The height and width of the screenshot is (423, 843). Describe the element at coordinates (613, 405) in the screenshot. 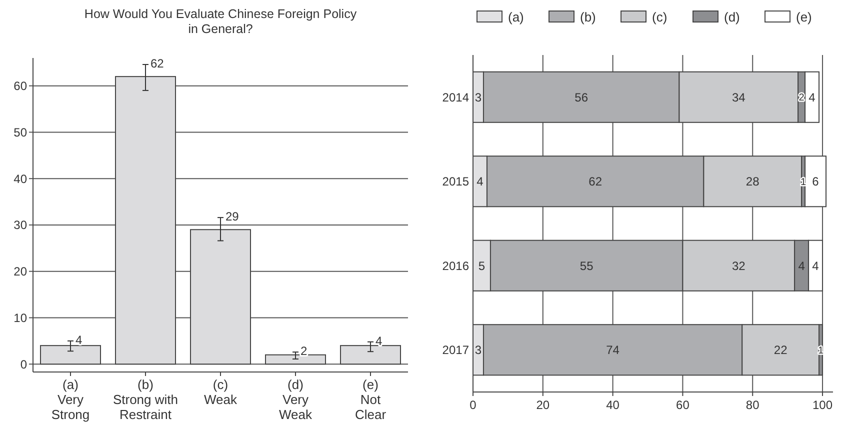

I see `x-tick-label: 40` at that location.